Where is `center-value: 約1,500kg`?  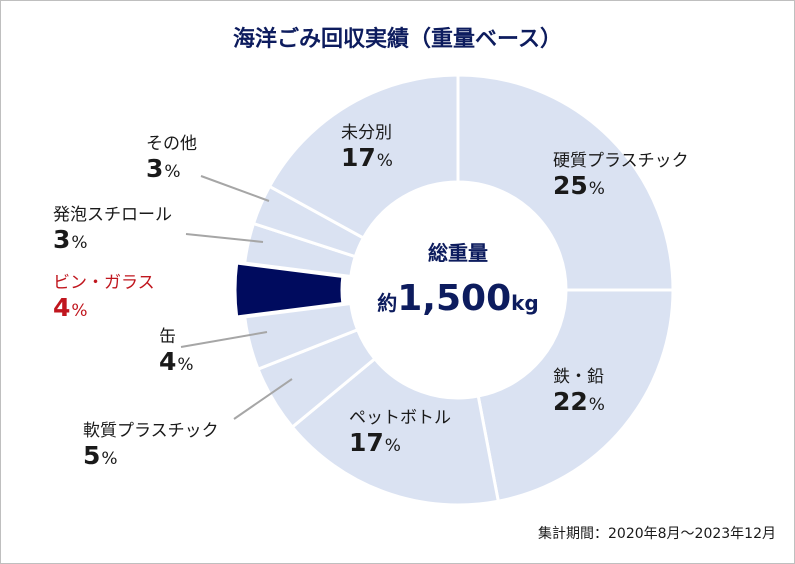 center-value: 約1,500kg is located at coordinates (458, 298).